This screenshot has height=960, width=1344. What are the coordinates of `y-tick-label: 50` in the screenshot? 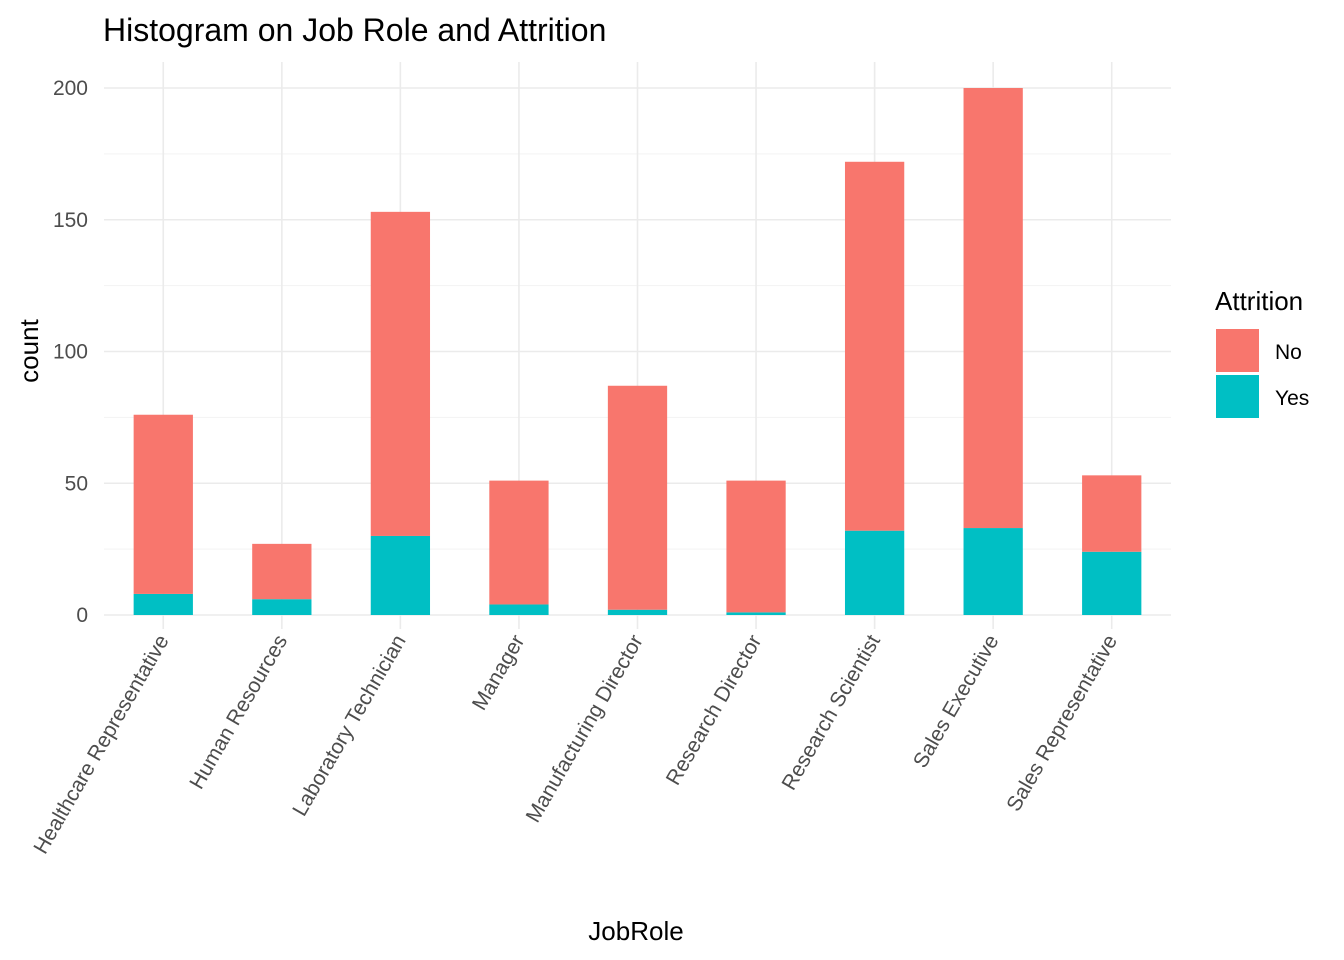 It's located at (76, 483).